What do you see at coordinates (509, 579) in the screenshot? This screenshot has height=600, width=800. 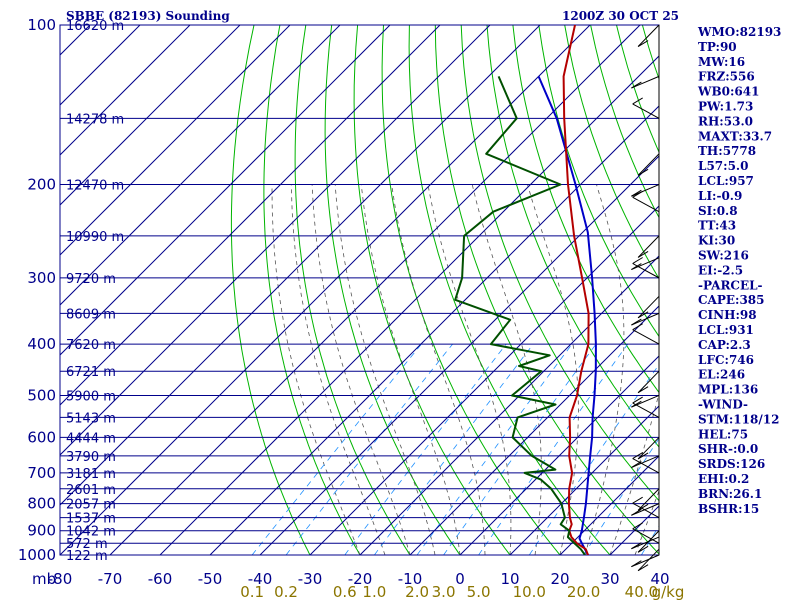 I see `temperature-tick-label: 10` at bounding box center [509, 579].